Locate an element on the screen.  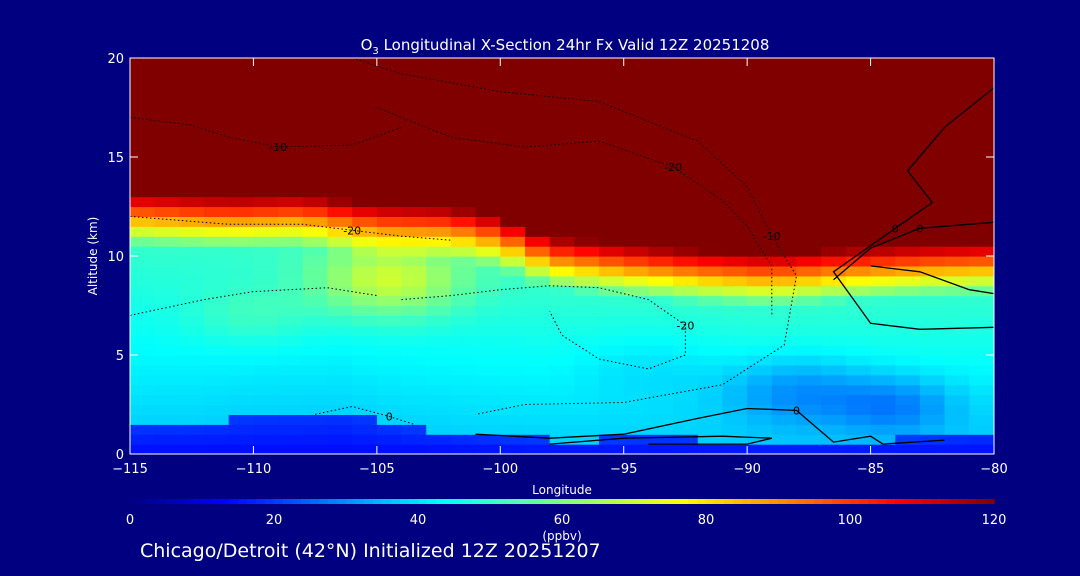
contour-line is located at coordinates (543, 327).